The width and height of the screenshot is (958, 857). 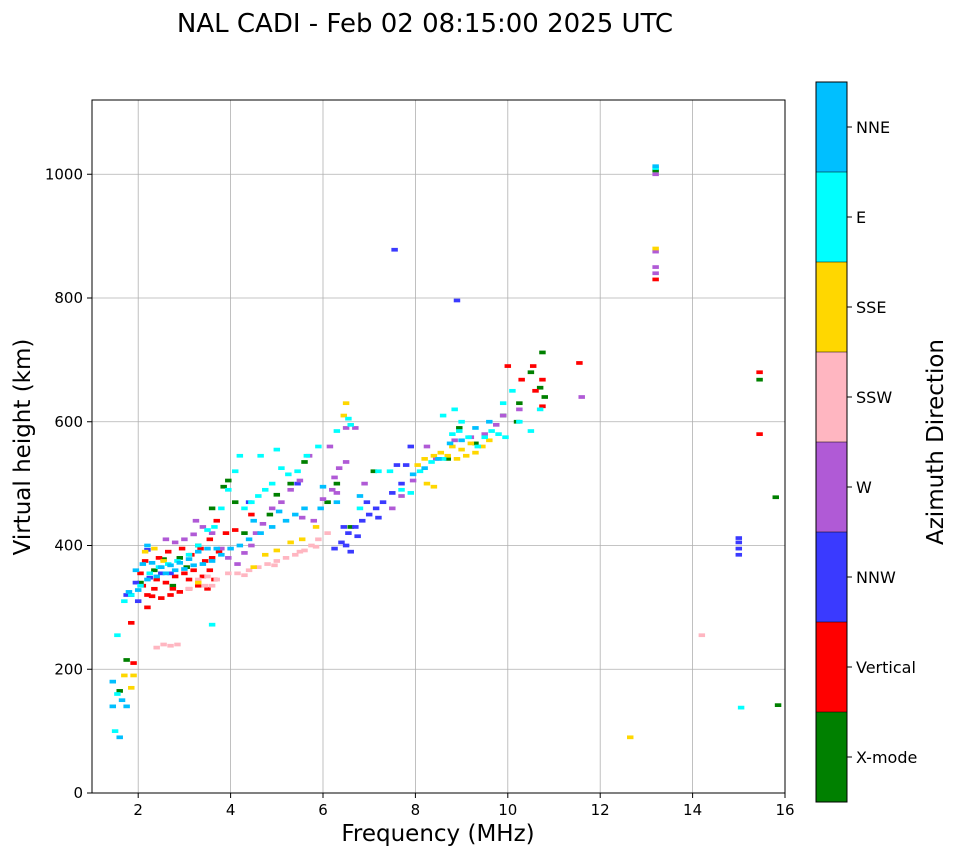 I want to click on colorbar-tick-label: Vertical, so click(x=886, y=667).